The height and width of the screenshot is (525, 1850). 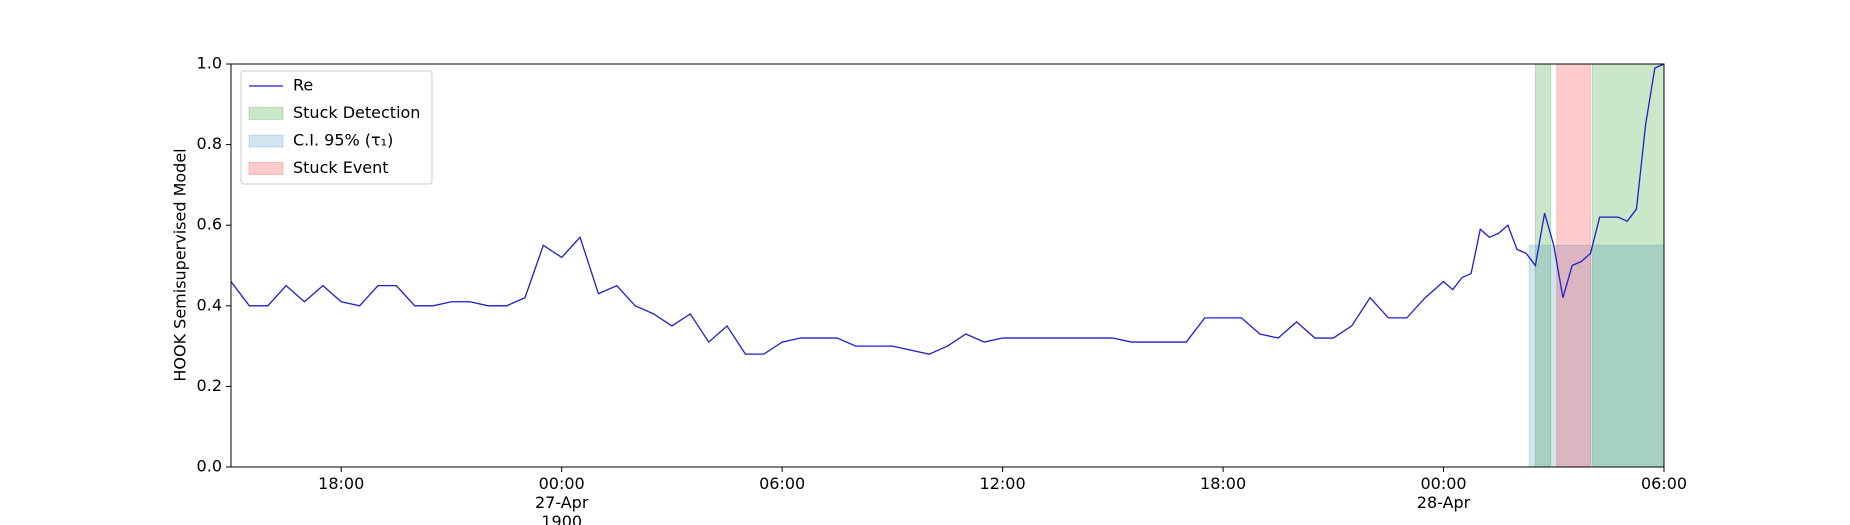 What do you see at coordinates (356, 112) in the screenshot?
I see `legend-label: Stuck Detection` at bounding box center [356, 112].